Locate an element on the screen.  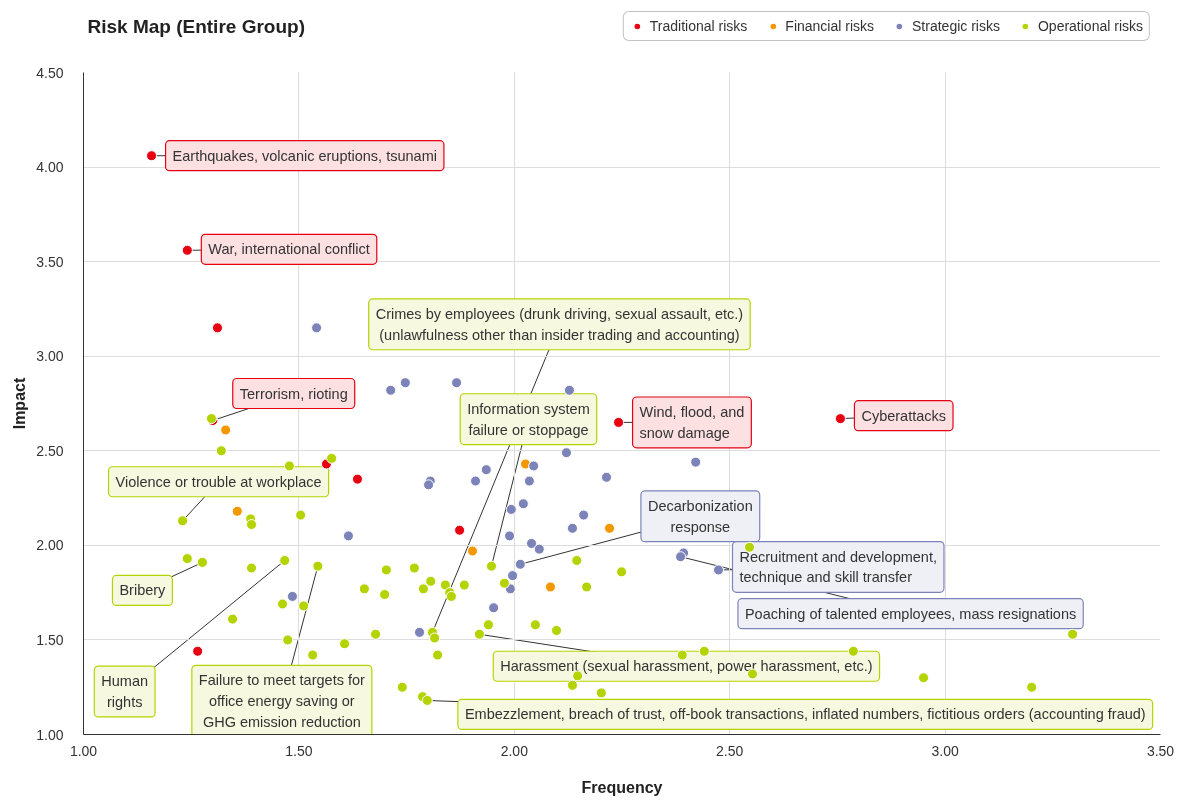
annotation: Violence or trouble at workplace is located at coordinates (218, 481).